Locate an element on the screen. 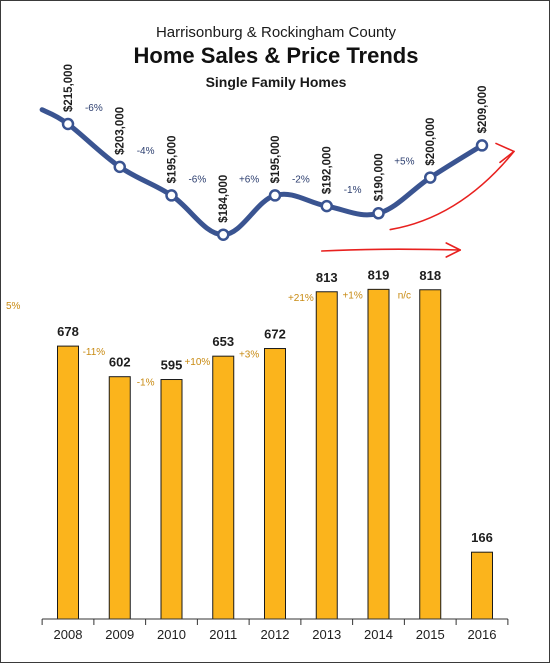 The height and width of the screenshot is (663, 550). sales-change-label: n/c is located at coordinates (404, 295).